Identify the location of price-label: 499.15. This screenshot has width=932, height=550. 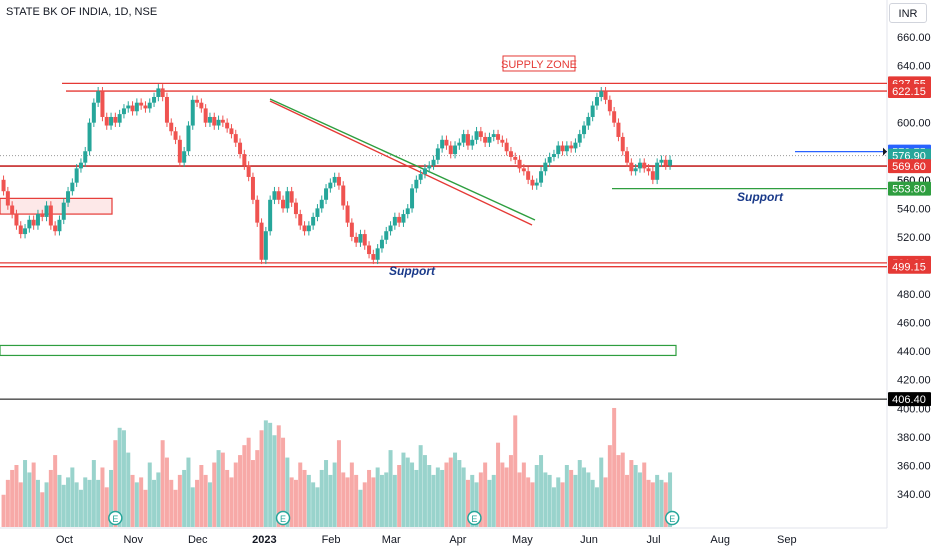
(909, 268).